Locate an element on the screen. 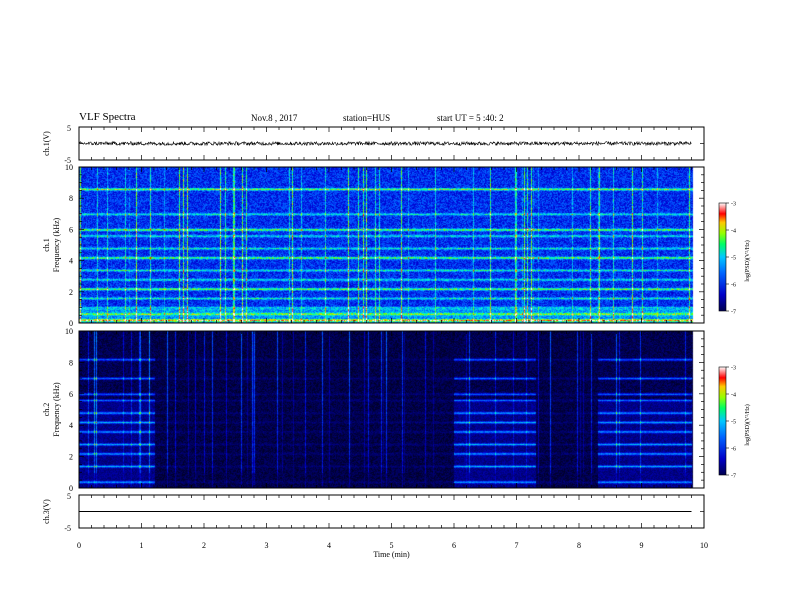 This screenshot has width=792, height=612. ch1w-ylabel: ch.1(V) is located at coordinates (46, 143).